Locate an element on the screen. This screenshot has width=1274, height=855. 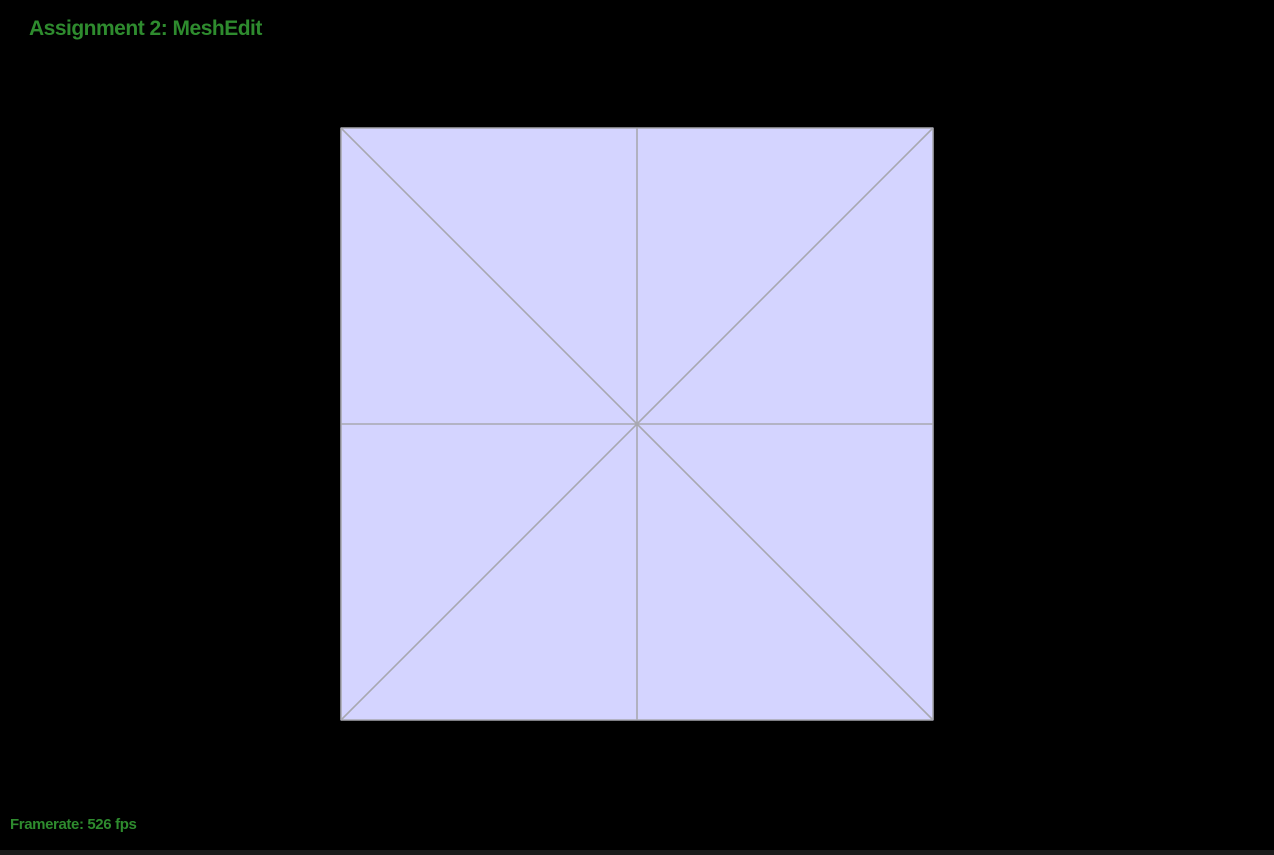
framerate-unit: fps is located at coordinates (126, 824).